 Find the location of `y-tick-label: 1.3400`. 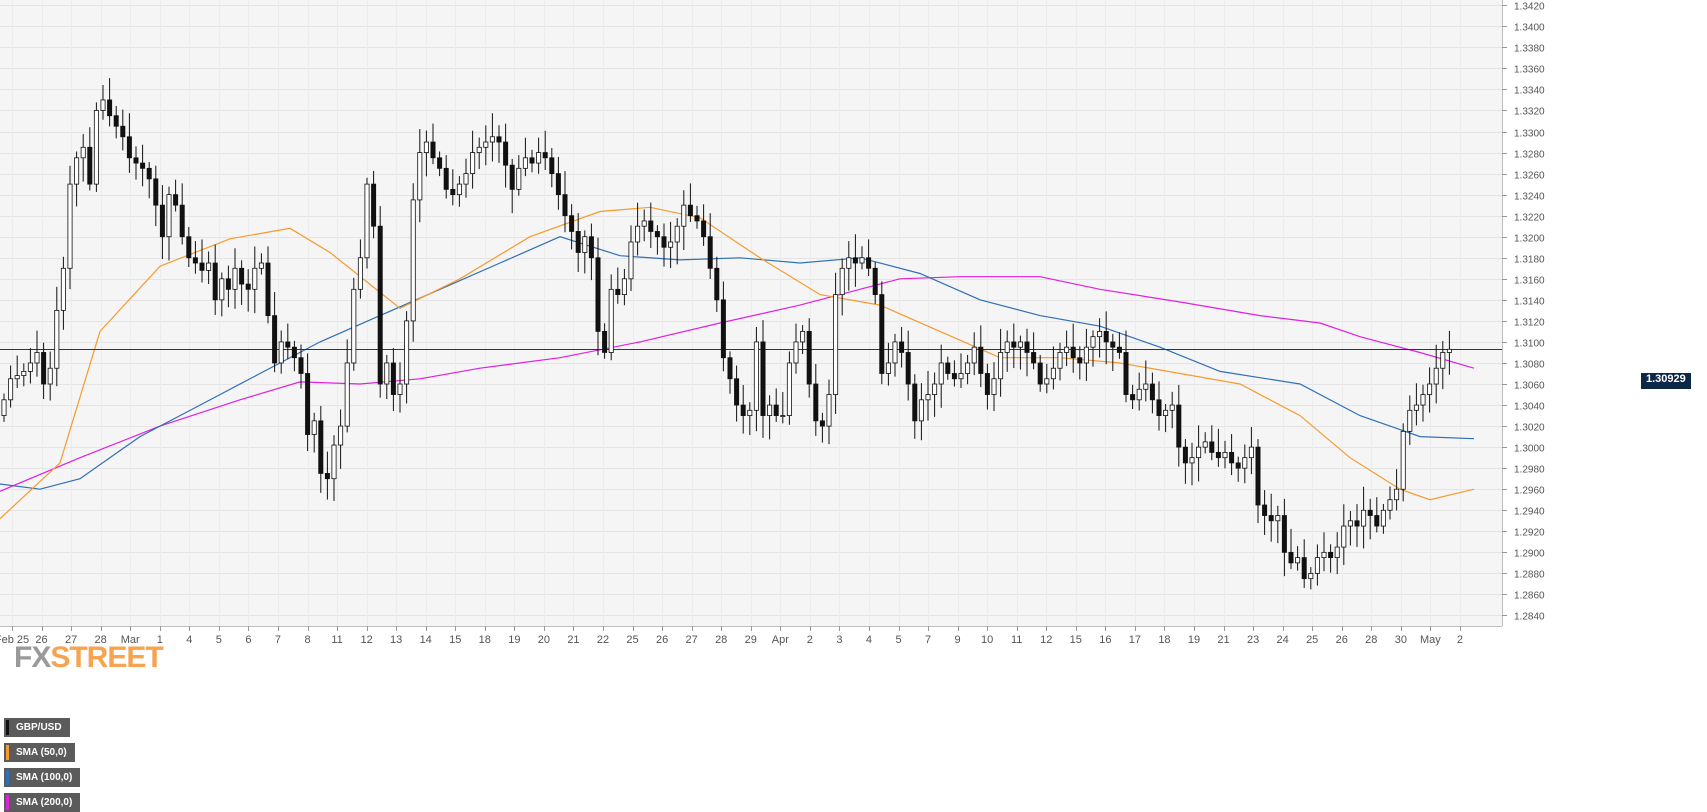

y-tick-label: 1.3400 is located at coordinates (1529, 28).